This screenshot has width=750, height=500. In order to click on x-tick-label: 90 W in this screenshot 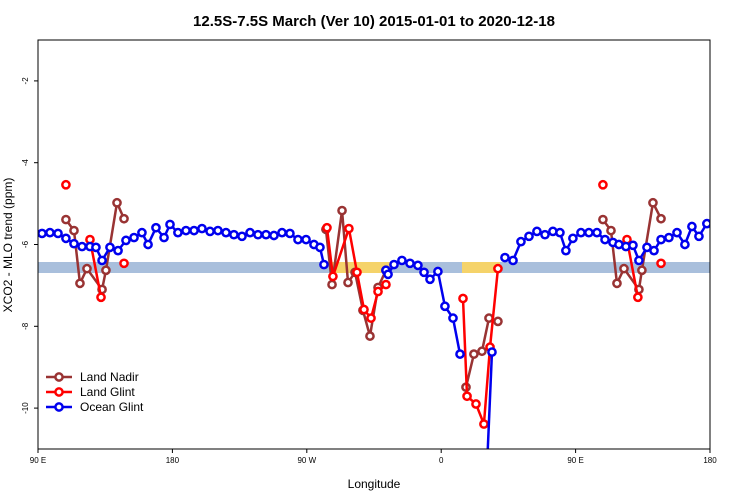, I will do `click(306, 460)`.